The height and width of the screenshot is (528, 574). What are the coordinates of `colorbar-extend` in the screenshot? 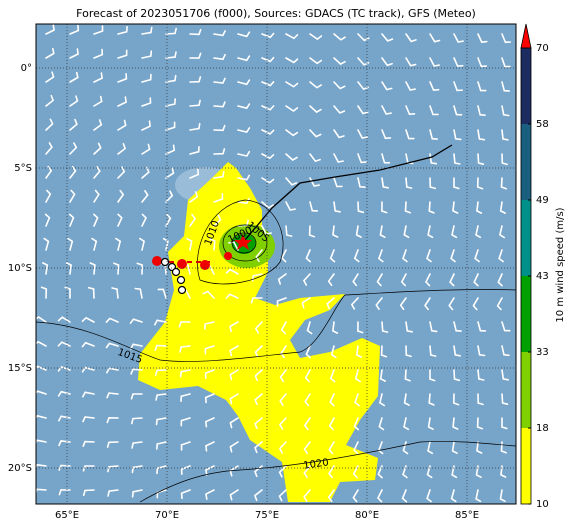 It's located at (526, 36).